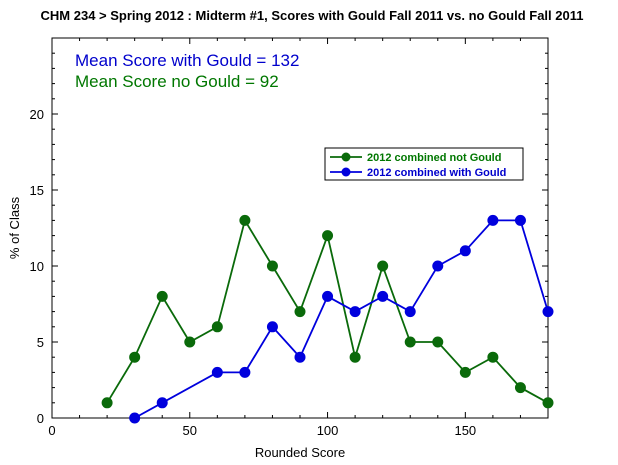 The height and width of the screenshot is (465, 618). I want to click on legend-label: 2012 combined not Gould, so click(434, 158).